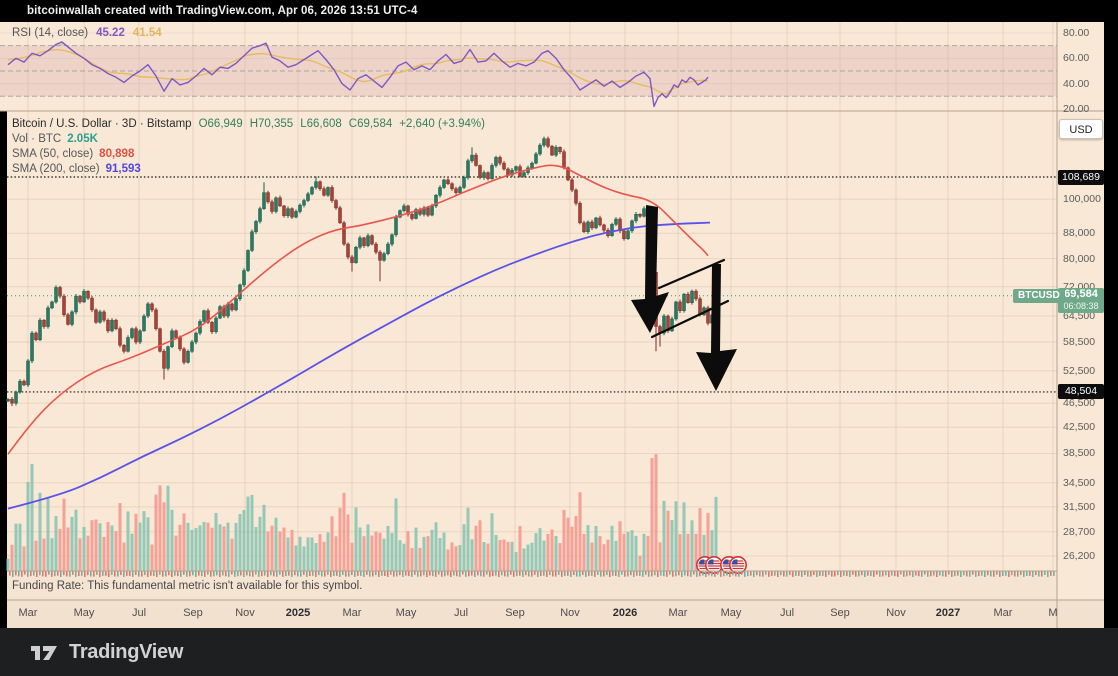 The image size is (1118, 676). What do you see at coordinates (1081, 177) in the screenshot?
I see `ath-price-label: 108,689` at bounding box center [1081, 177].